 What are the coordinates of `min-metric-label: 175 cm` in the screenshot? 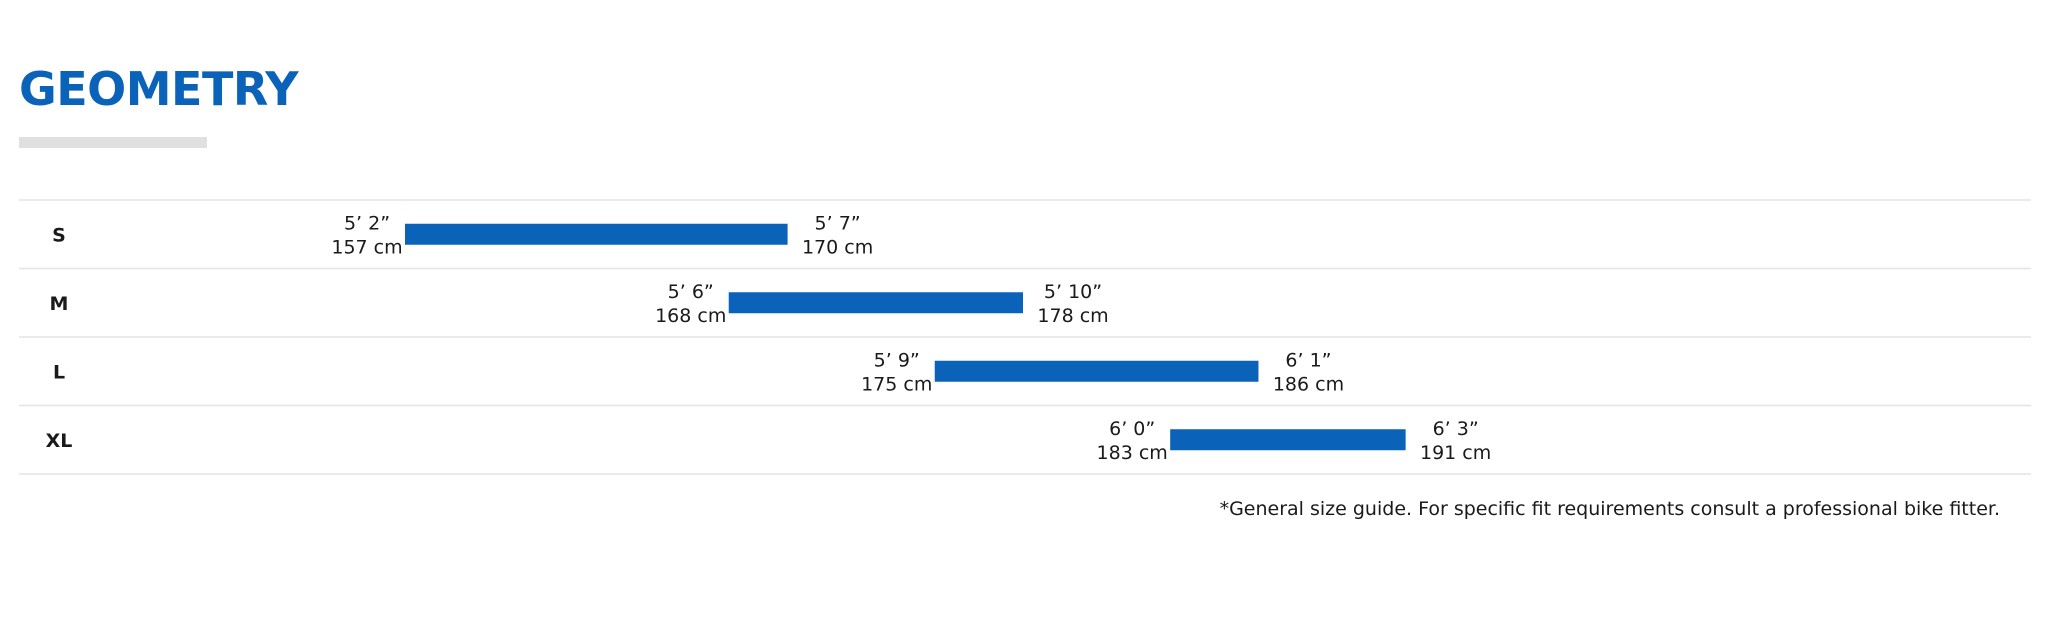 It's located at (896, 384).